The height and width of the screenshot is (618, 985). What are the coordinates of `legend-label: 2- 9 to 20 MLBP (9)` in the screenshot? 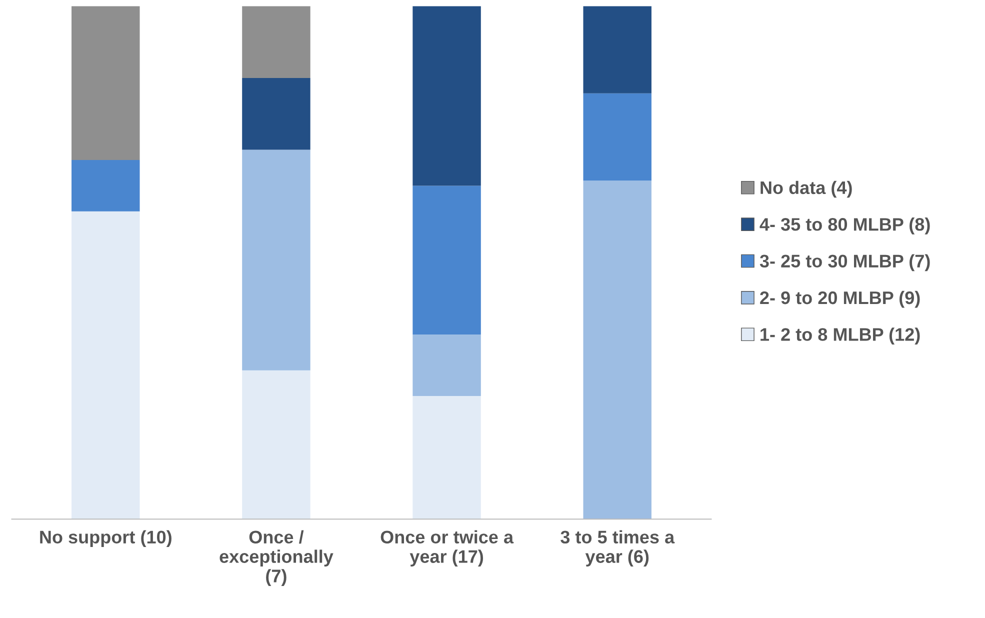 It's located at (840, 299).